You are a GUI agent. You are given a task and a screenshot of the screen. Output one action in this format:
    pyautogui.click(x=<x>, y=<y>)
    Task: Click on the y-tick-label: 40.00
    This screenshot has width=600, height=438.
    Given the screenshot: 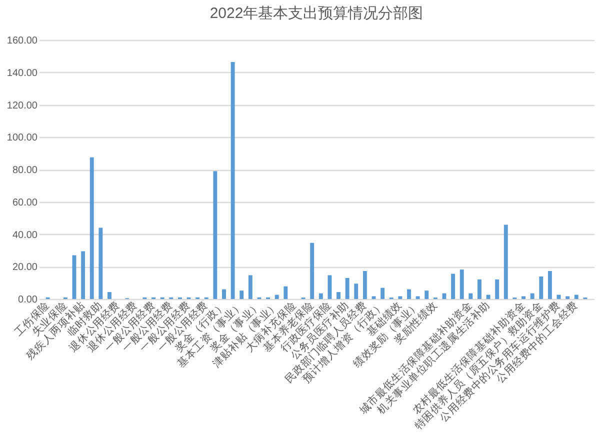 What is the action you would take?
    pyautogui.click(x=25, y=235)
    